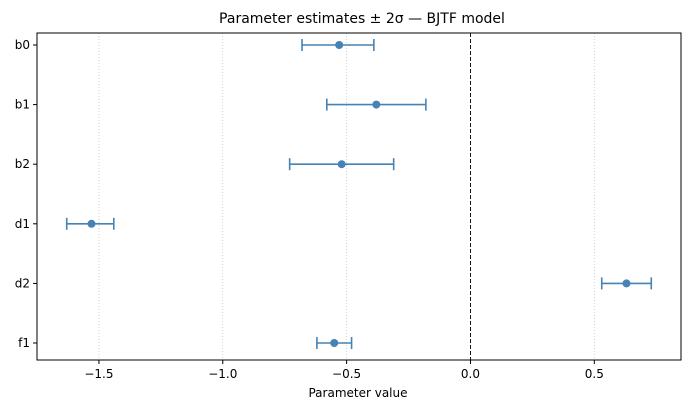 This screenshot has height=409, width=690. Describe the element at coordinates (362, 19) in the screenshot. I see `chart-title: Parameter estimates ± 2σ — BJTF model` at that location.